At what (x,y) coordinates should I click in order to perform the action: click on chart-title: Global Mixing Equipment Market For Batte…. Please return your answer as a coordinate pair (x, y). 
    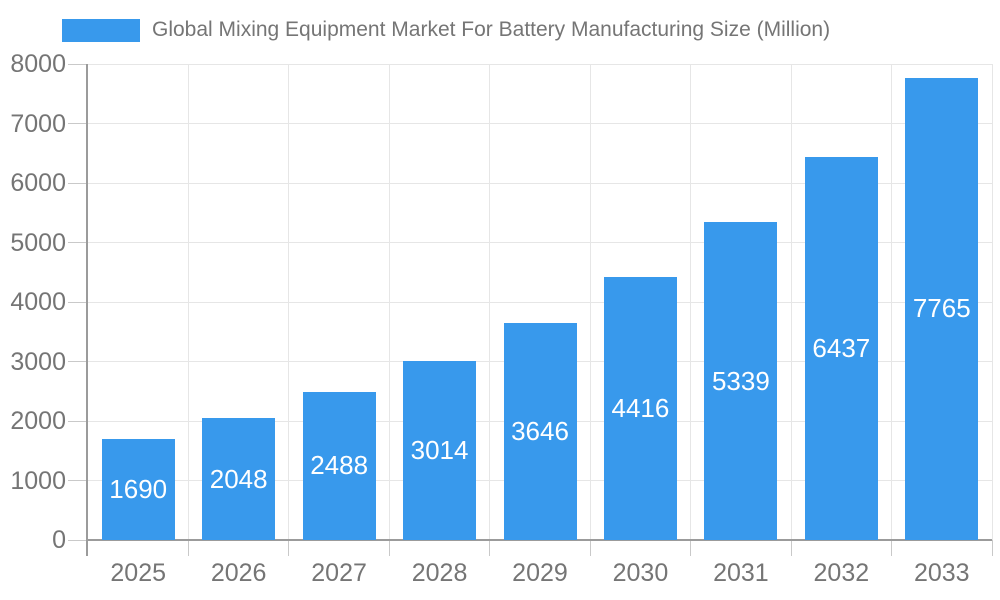
    Looking at the image, I should click on (491, 29).